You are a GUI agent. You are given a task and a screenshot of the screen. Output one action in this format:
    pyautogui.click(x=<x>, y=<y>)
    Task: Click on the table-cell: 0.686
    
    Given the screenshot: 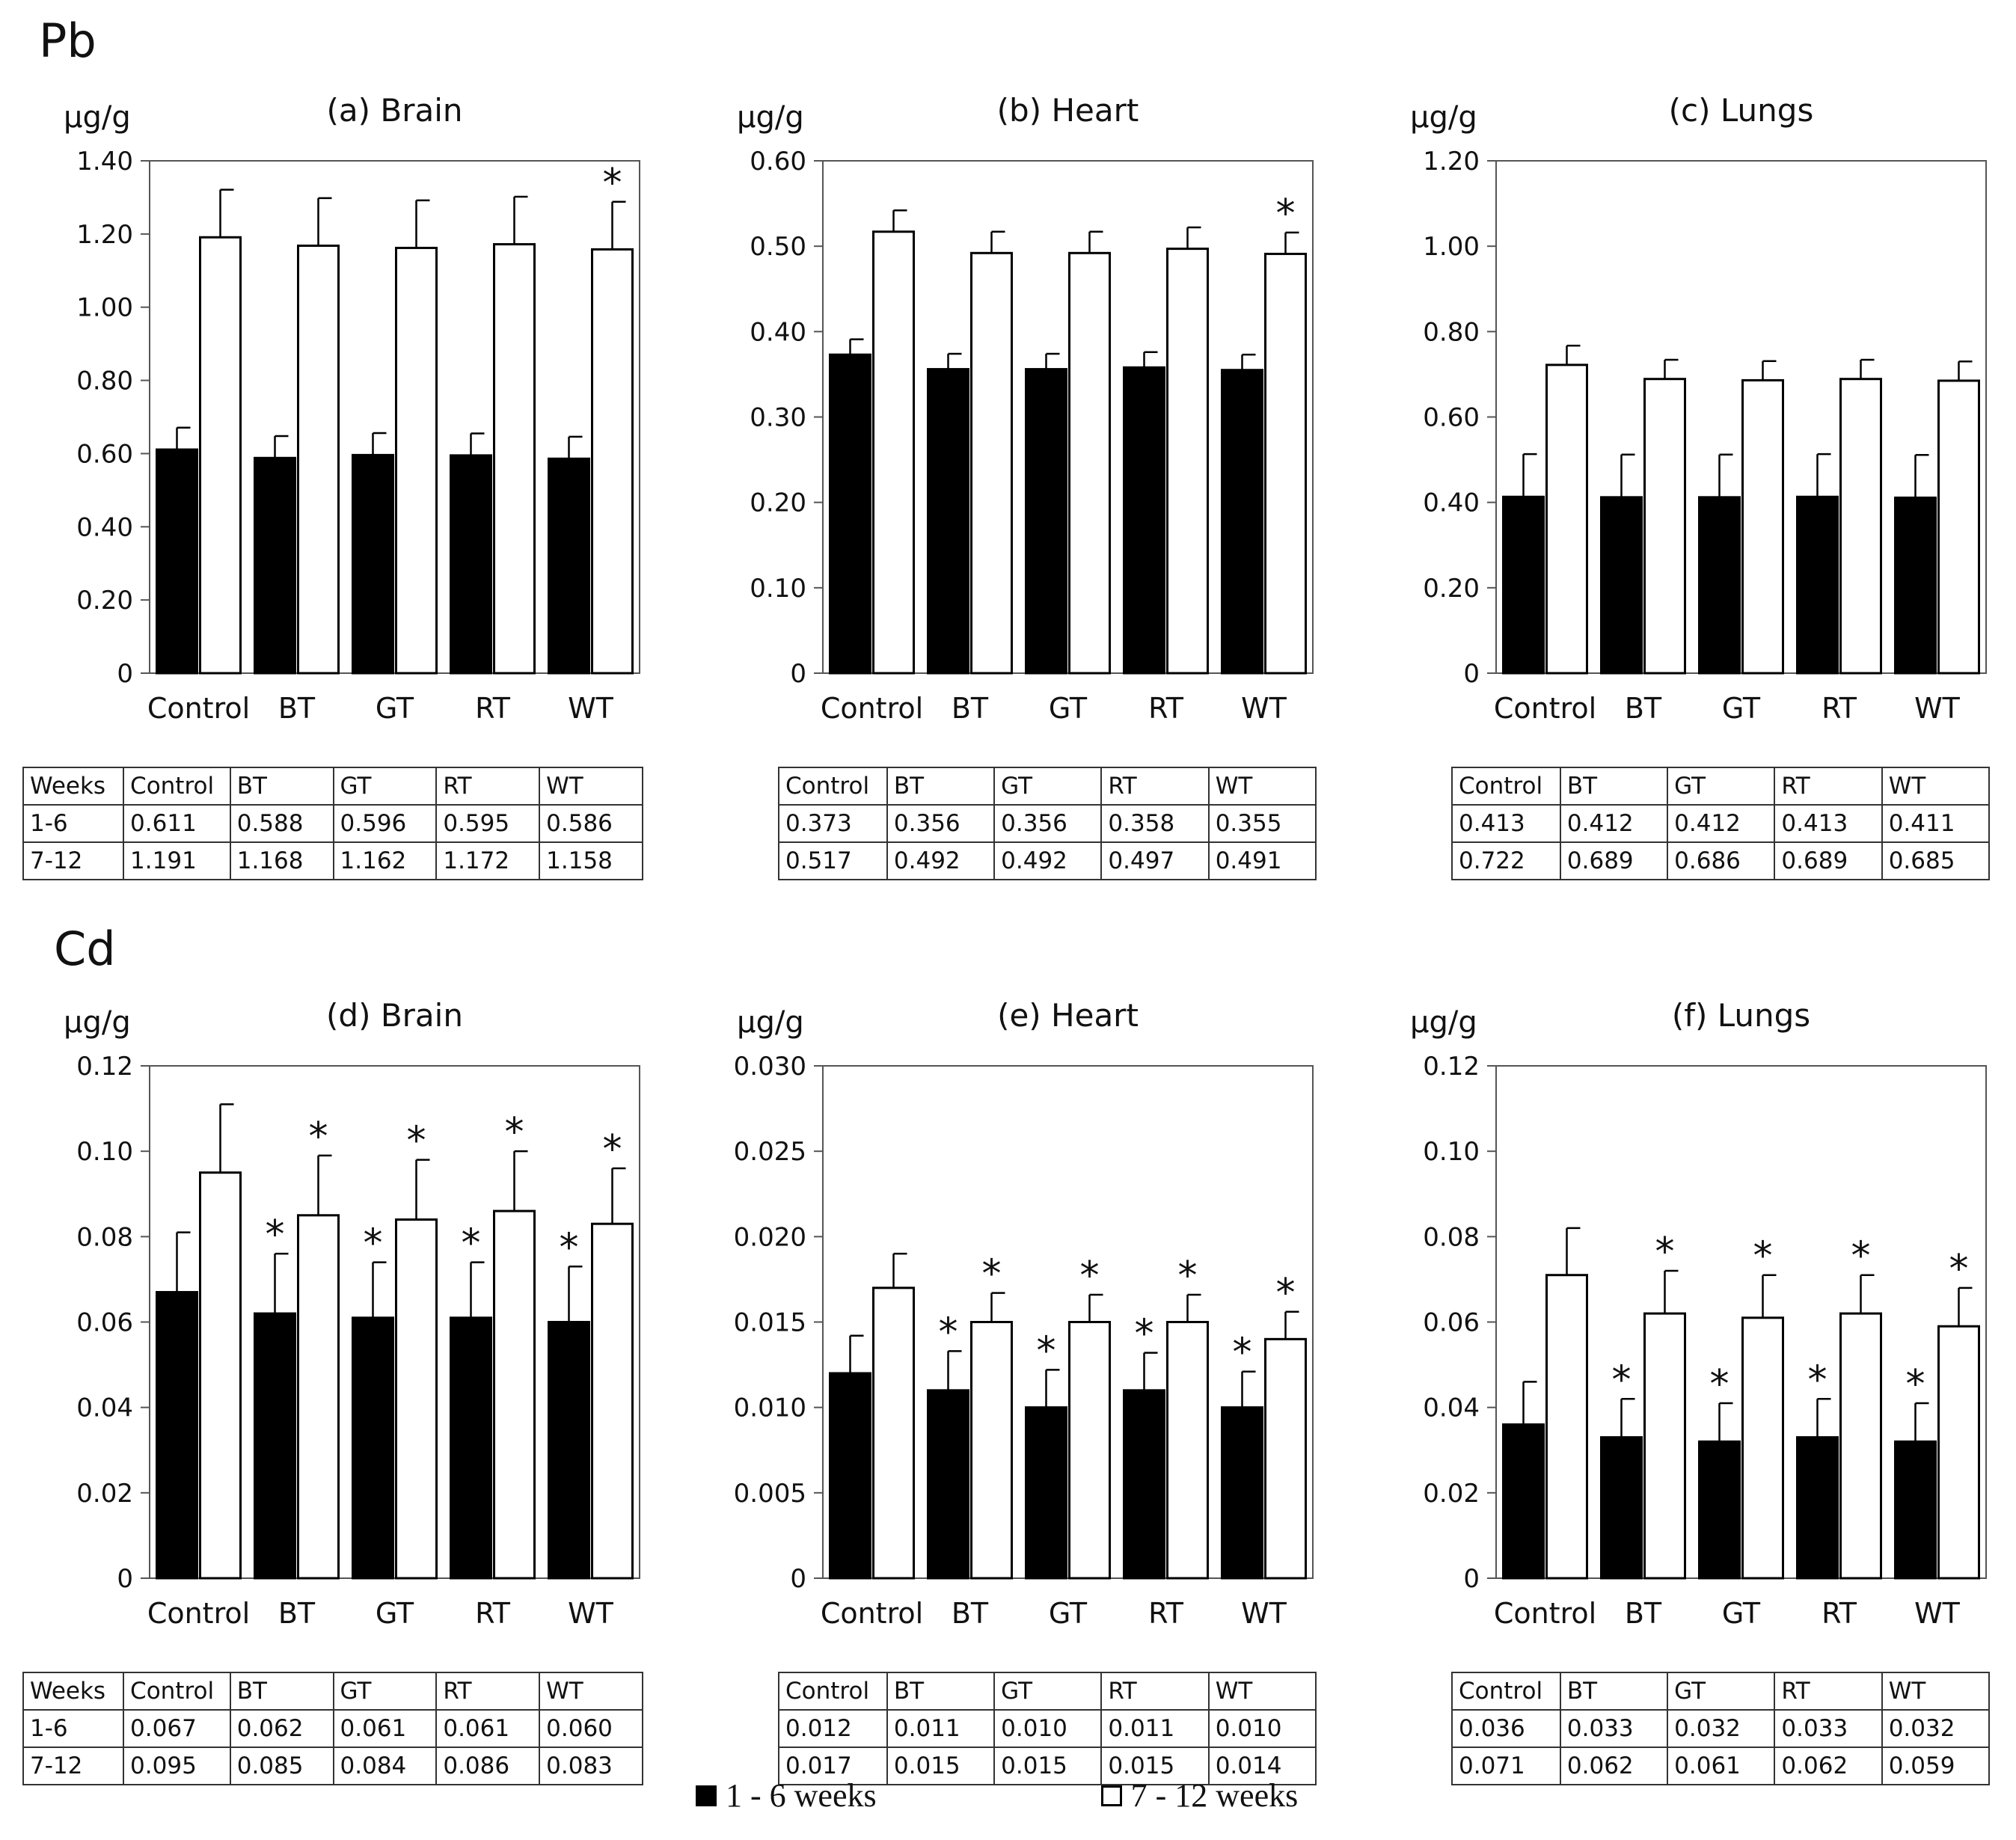 What is the action you would take?
    pyautogui.click(x=1722, y=860)
    